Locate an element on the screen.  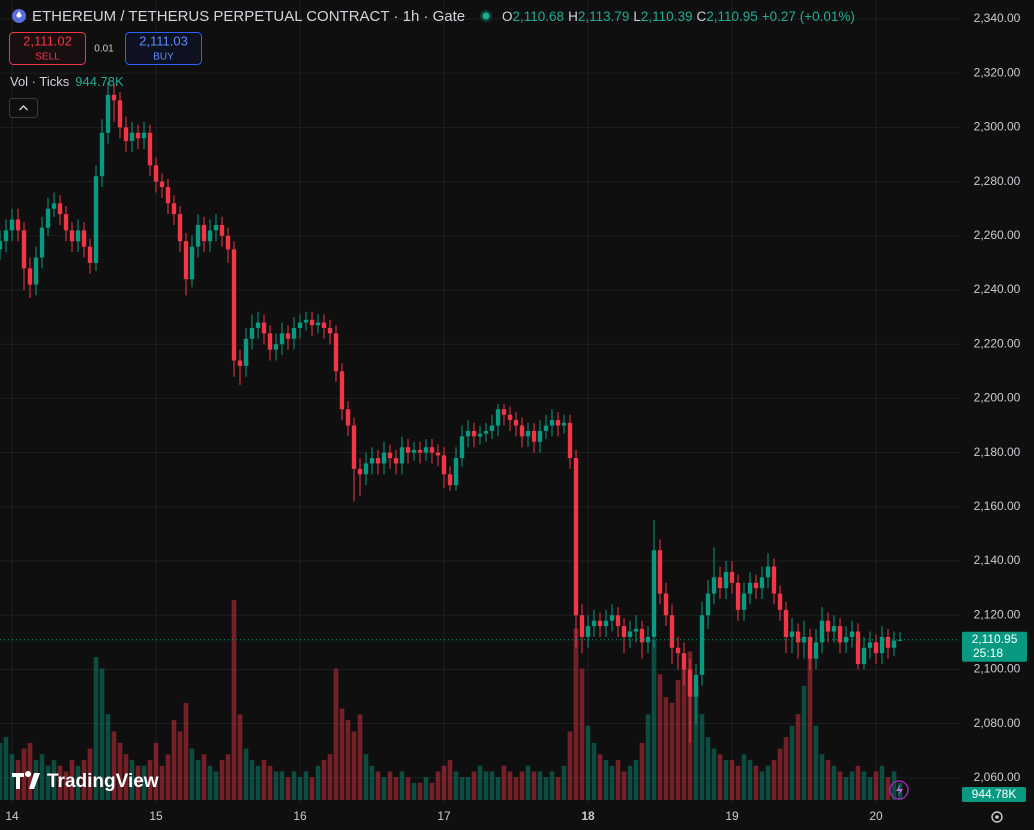
settings-icon is located at coordinates (997, 817).